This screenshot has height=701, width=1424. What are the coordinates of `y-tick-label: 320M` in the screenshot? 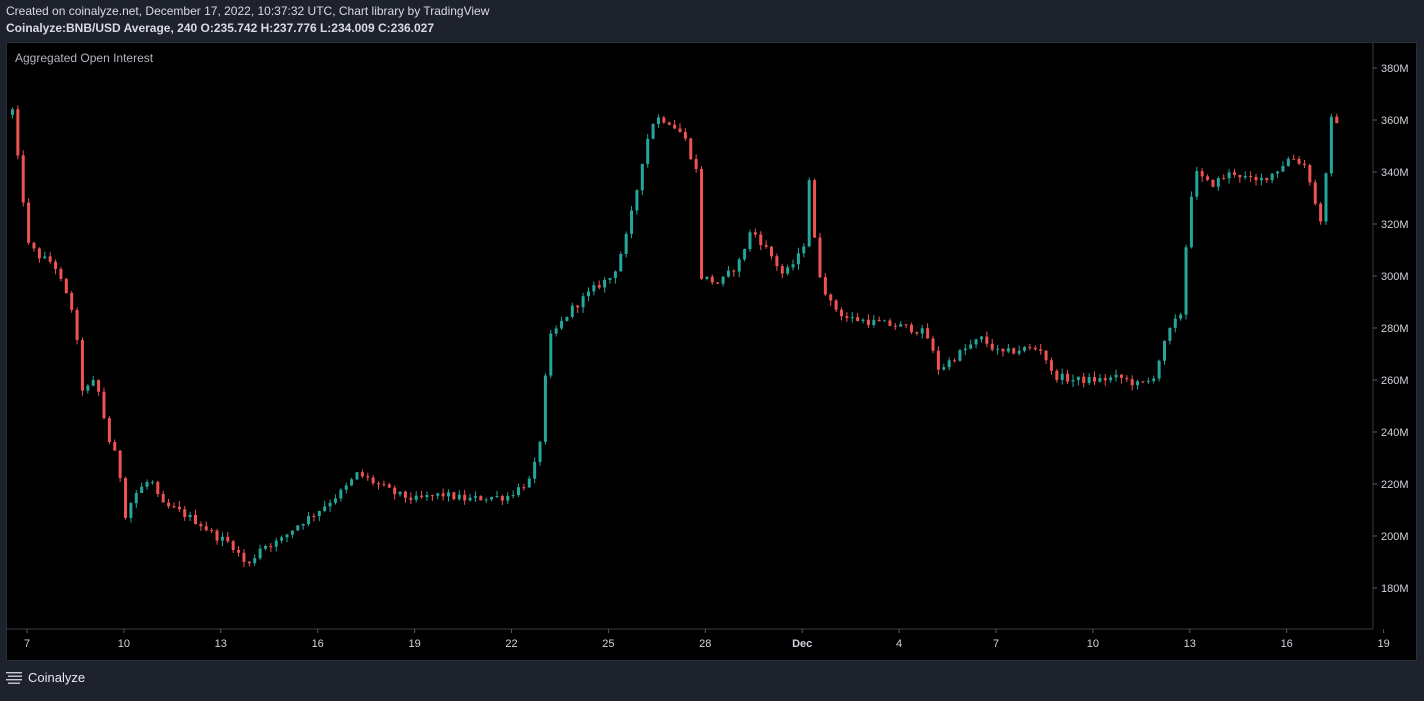 It's located at (1395, 225).